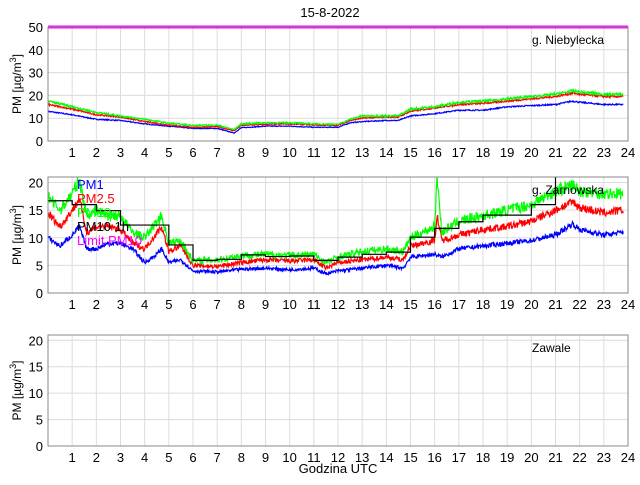 This screenshot has width=640, height=485. Describe the element at coordinates (109, 240) in the screenshot. I see `legend-entry-limit-pm10: Limit PM10` at that location.